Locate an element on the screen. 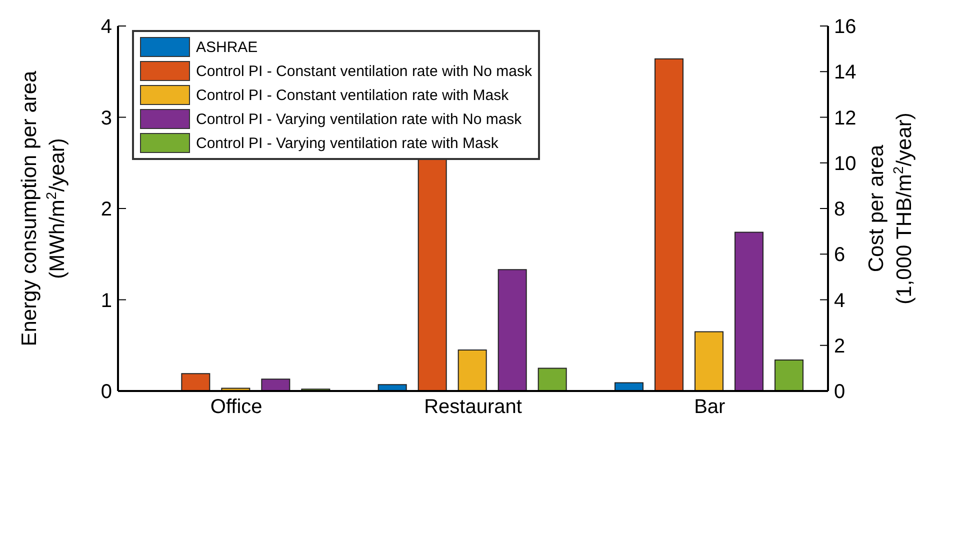  y-tick-label: 0 is located at coordinates (106, 392).